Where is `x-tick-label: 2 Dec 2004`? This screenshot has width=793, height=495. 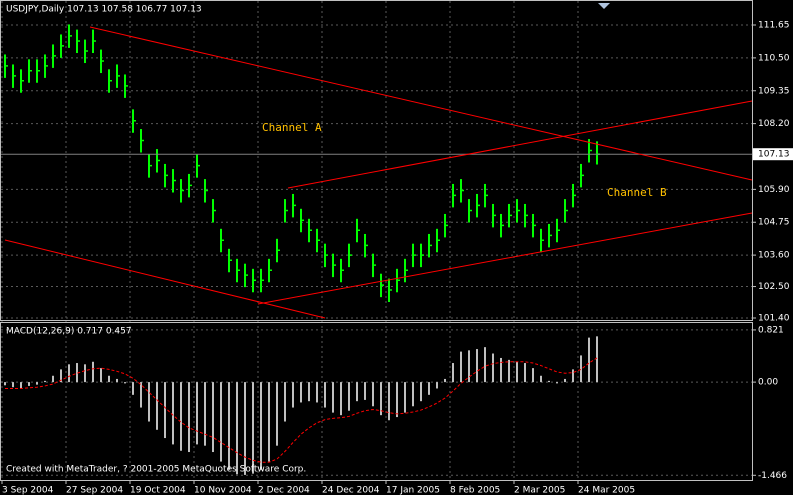 x-tick-label: 2 Dec 2004 is located at coordinates (284, 490).